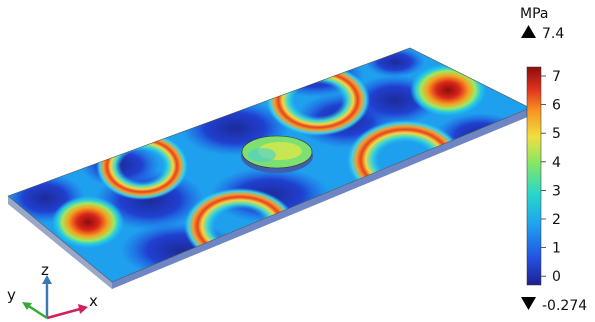 Image resolution: width=595 pixels, height=322 pixels. What do you see at coordinates (553, 34) in the screenshot?
I see `colorbar-max-label: 7.4` at bounding box center [553, 34].